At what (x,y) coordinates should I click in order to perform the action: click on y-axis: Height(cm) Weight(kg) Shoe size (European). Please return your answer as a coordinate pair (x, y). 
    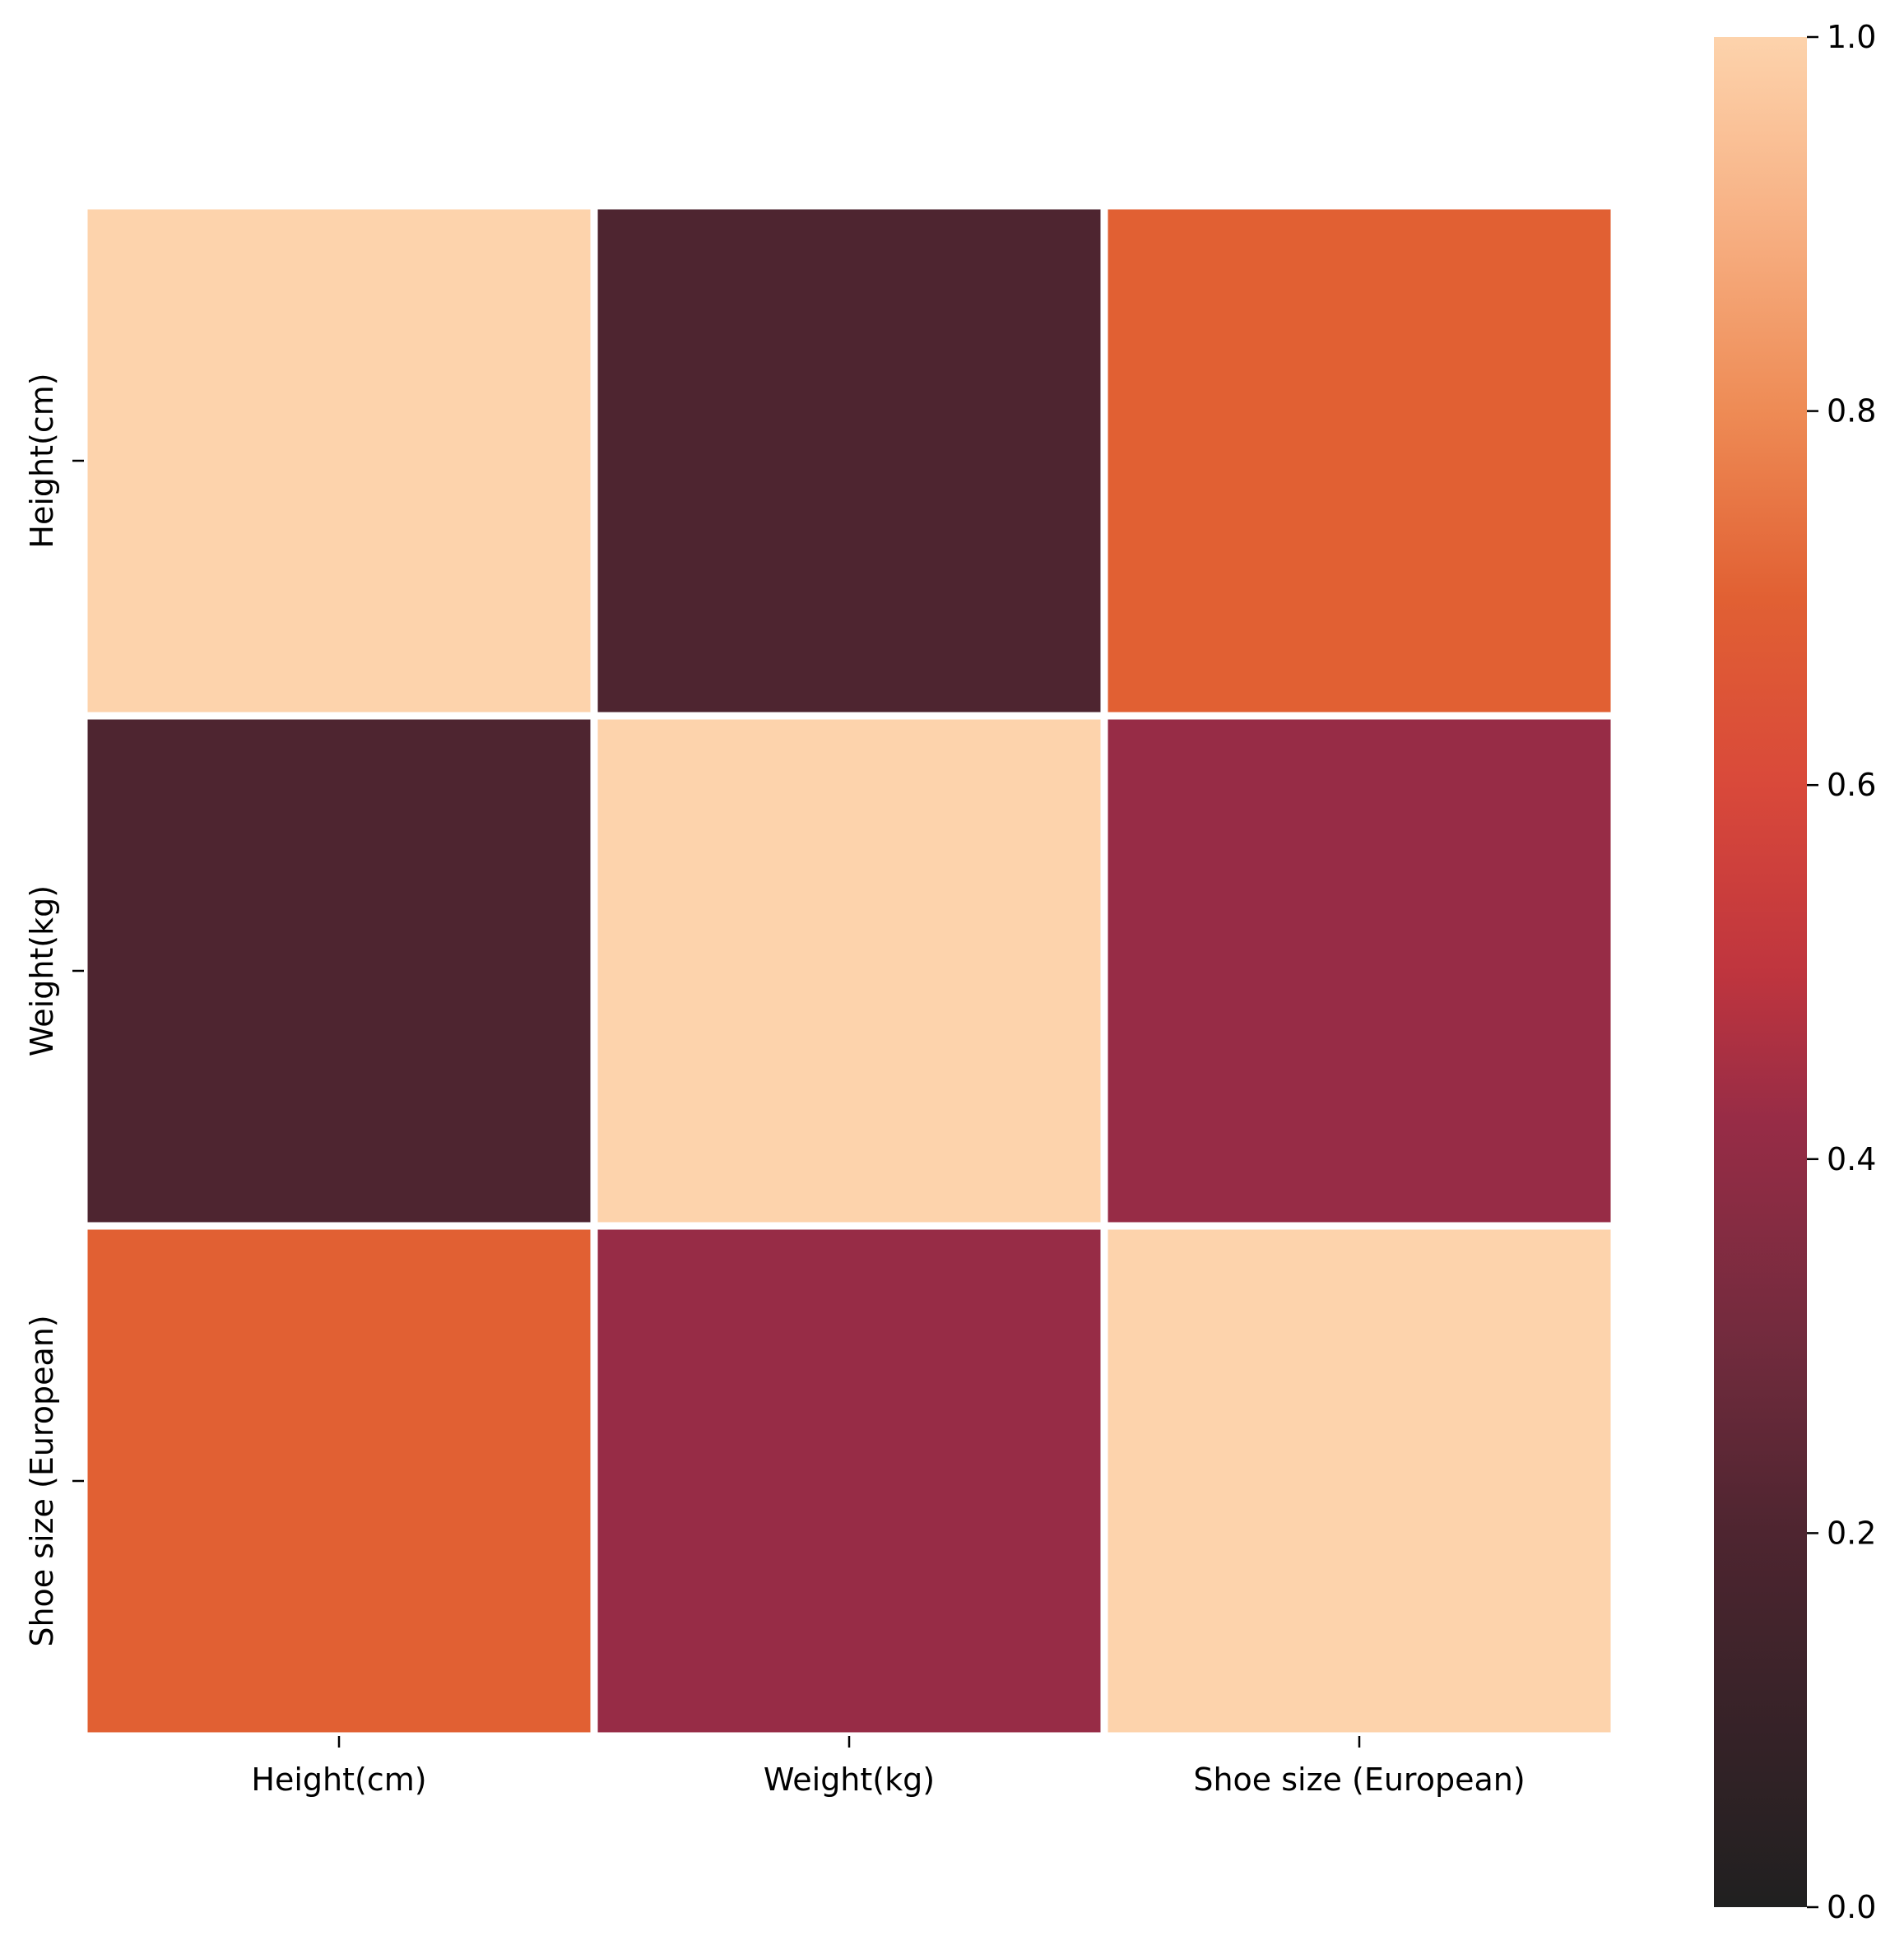
    Looking at the image, I should click on (54, 1010).